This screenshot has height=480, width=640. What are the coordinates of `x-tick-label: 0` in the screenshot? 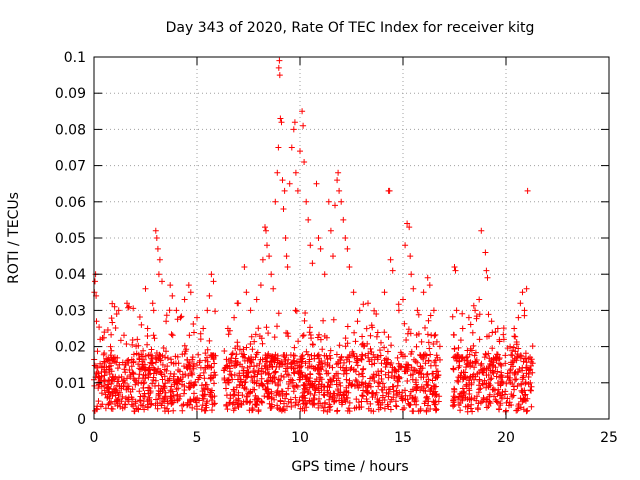 It's located at (94, 438).